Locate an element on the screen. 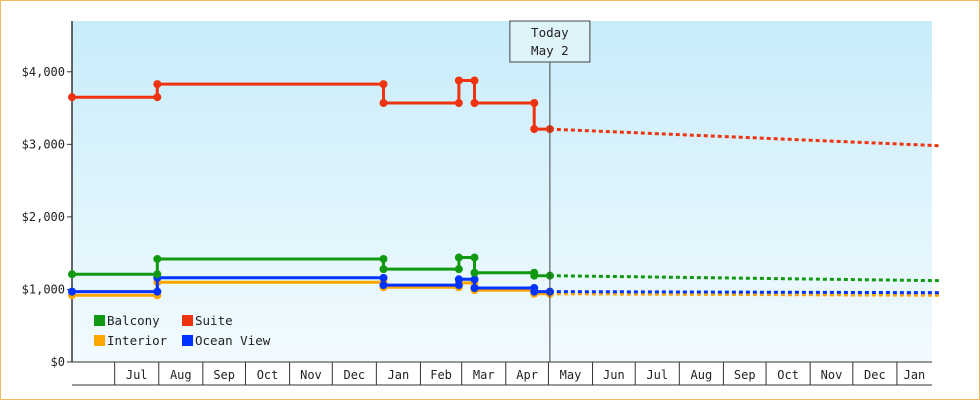  legend-swatch-interior is located at coordinates (99, 340).